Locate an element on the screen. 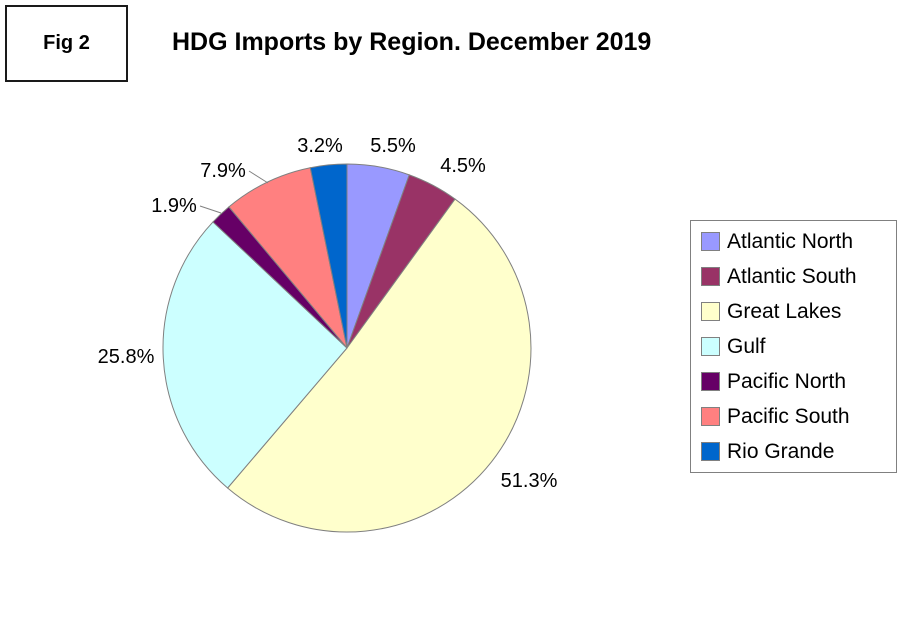 The image size is (910, 622). legend-item-great-lakes: Great Lakes is located at coordinates (796, 312).